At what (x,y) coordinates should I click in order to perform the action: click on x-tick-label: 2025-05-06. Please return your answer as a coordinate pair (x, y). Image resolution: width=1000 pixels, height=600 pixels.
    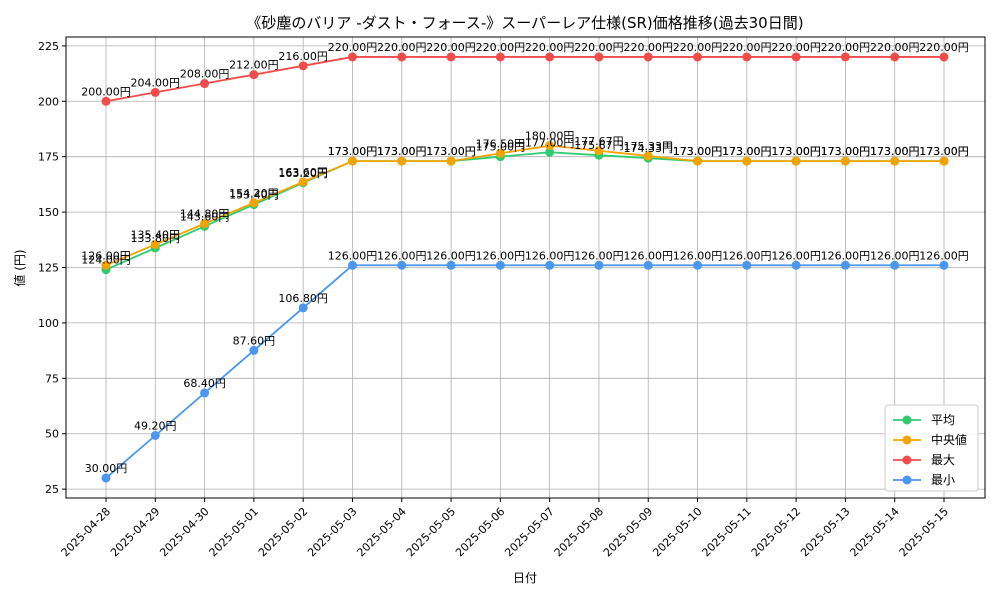
    Looking at the image, I should click on (480, 532).